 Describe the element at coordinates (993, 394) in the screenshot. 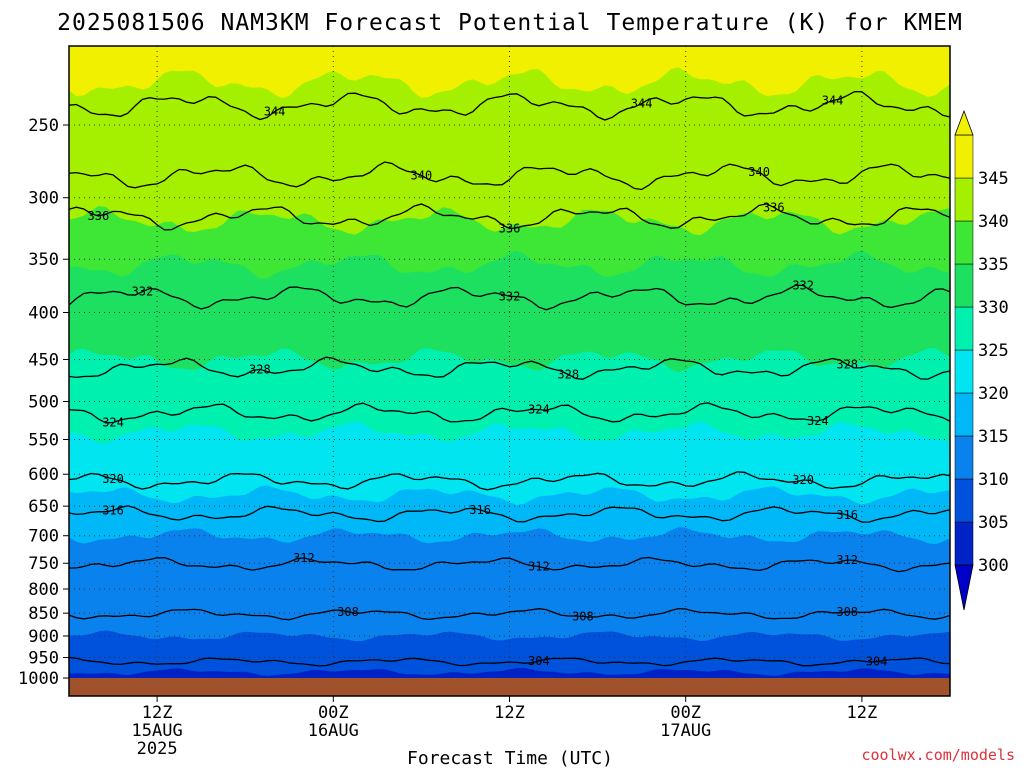

I see `colorbar-label: 320` at that location.